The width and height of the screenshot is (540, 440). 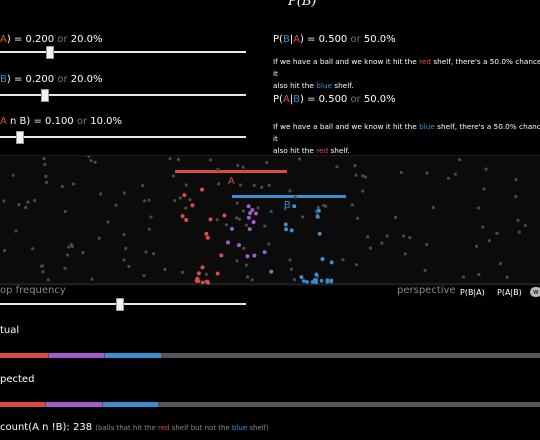 What do you see at coordinates (123, 137) in the screenshot?
I see `pab-slider` at bounding box center [123, 137].